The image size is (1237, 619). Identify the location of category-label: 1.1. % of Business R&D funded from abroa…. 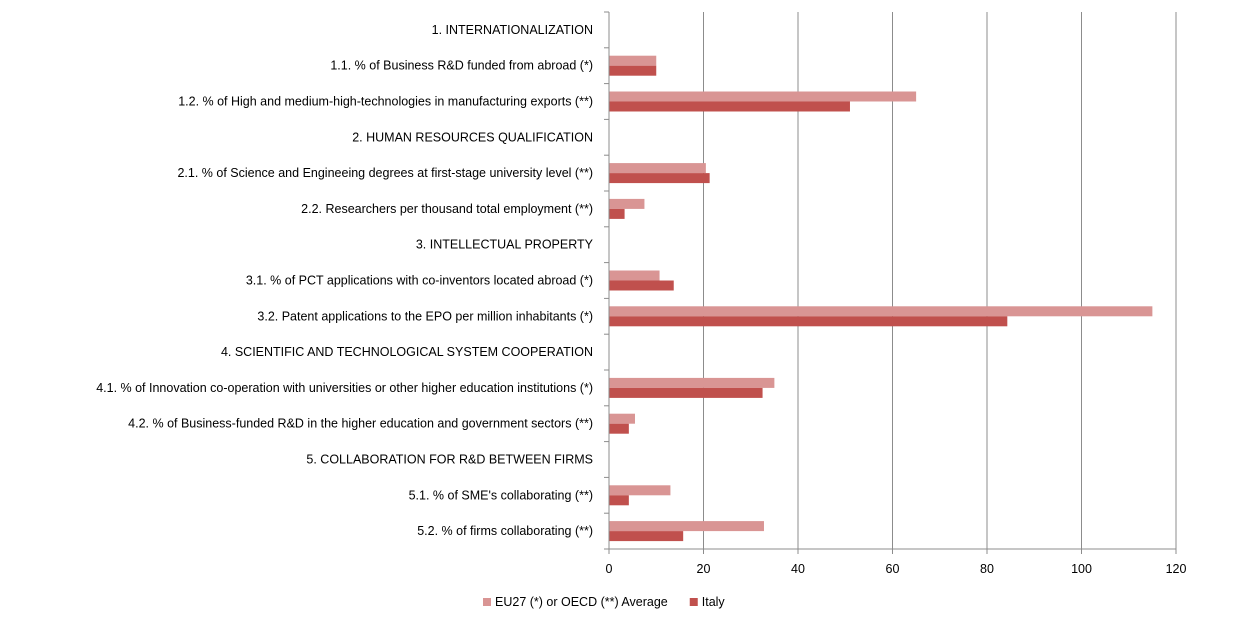
(461, 66).